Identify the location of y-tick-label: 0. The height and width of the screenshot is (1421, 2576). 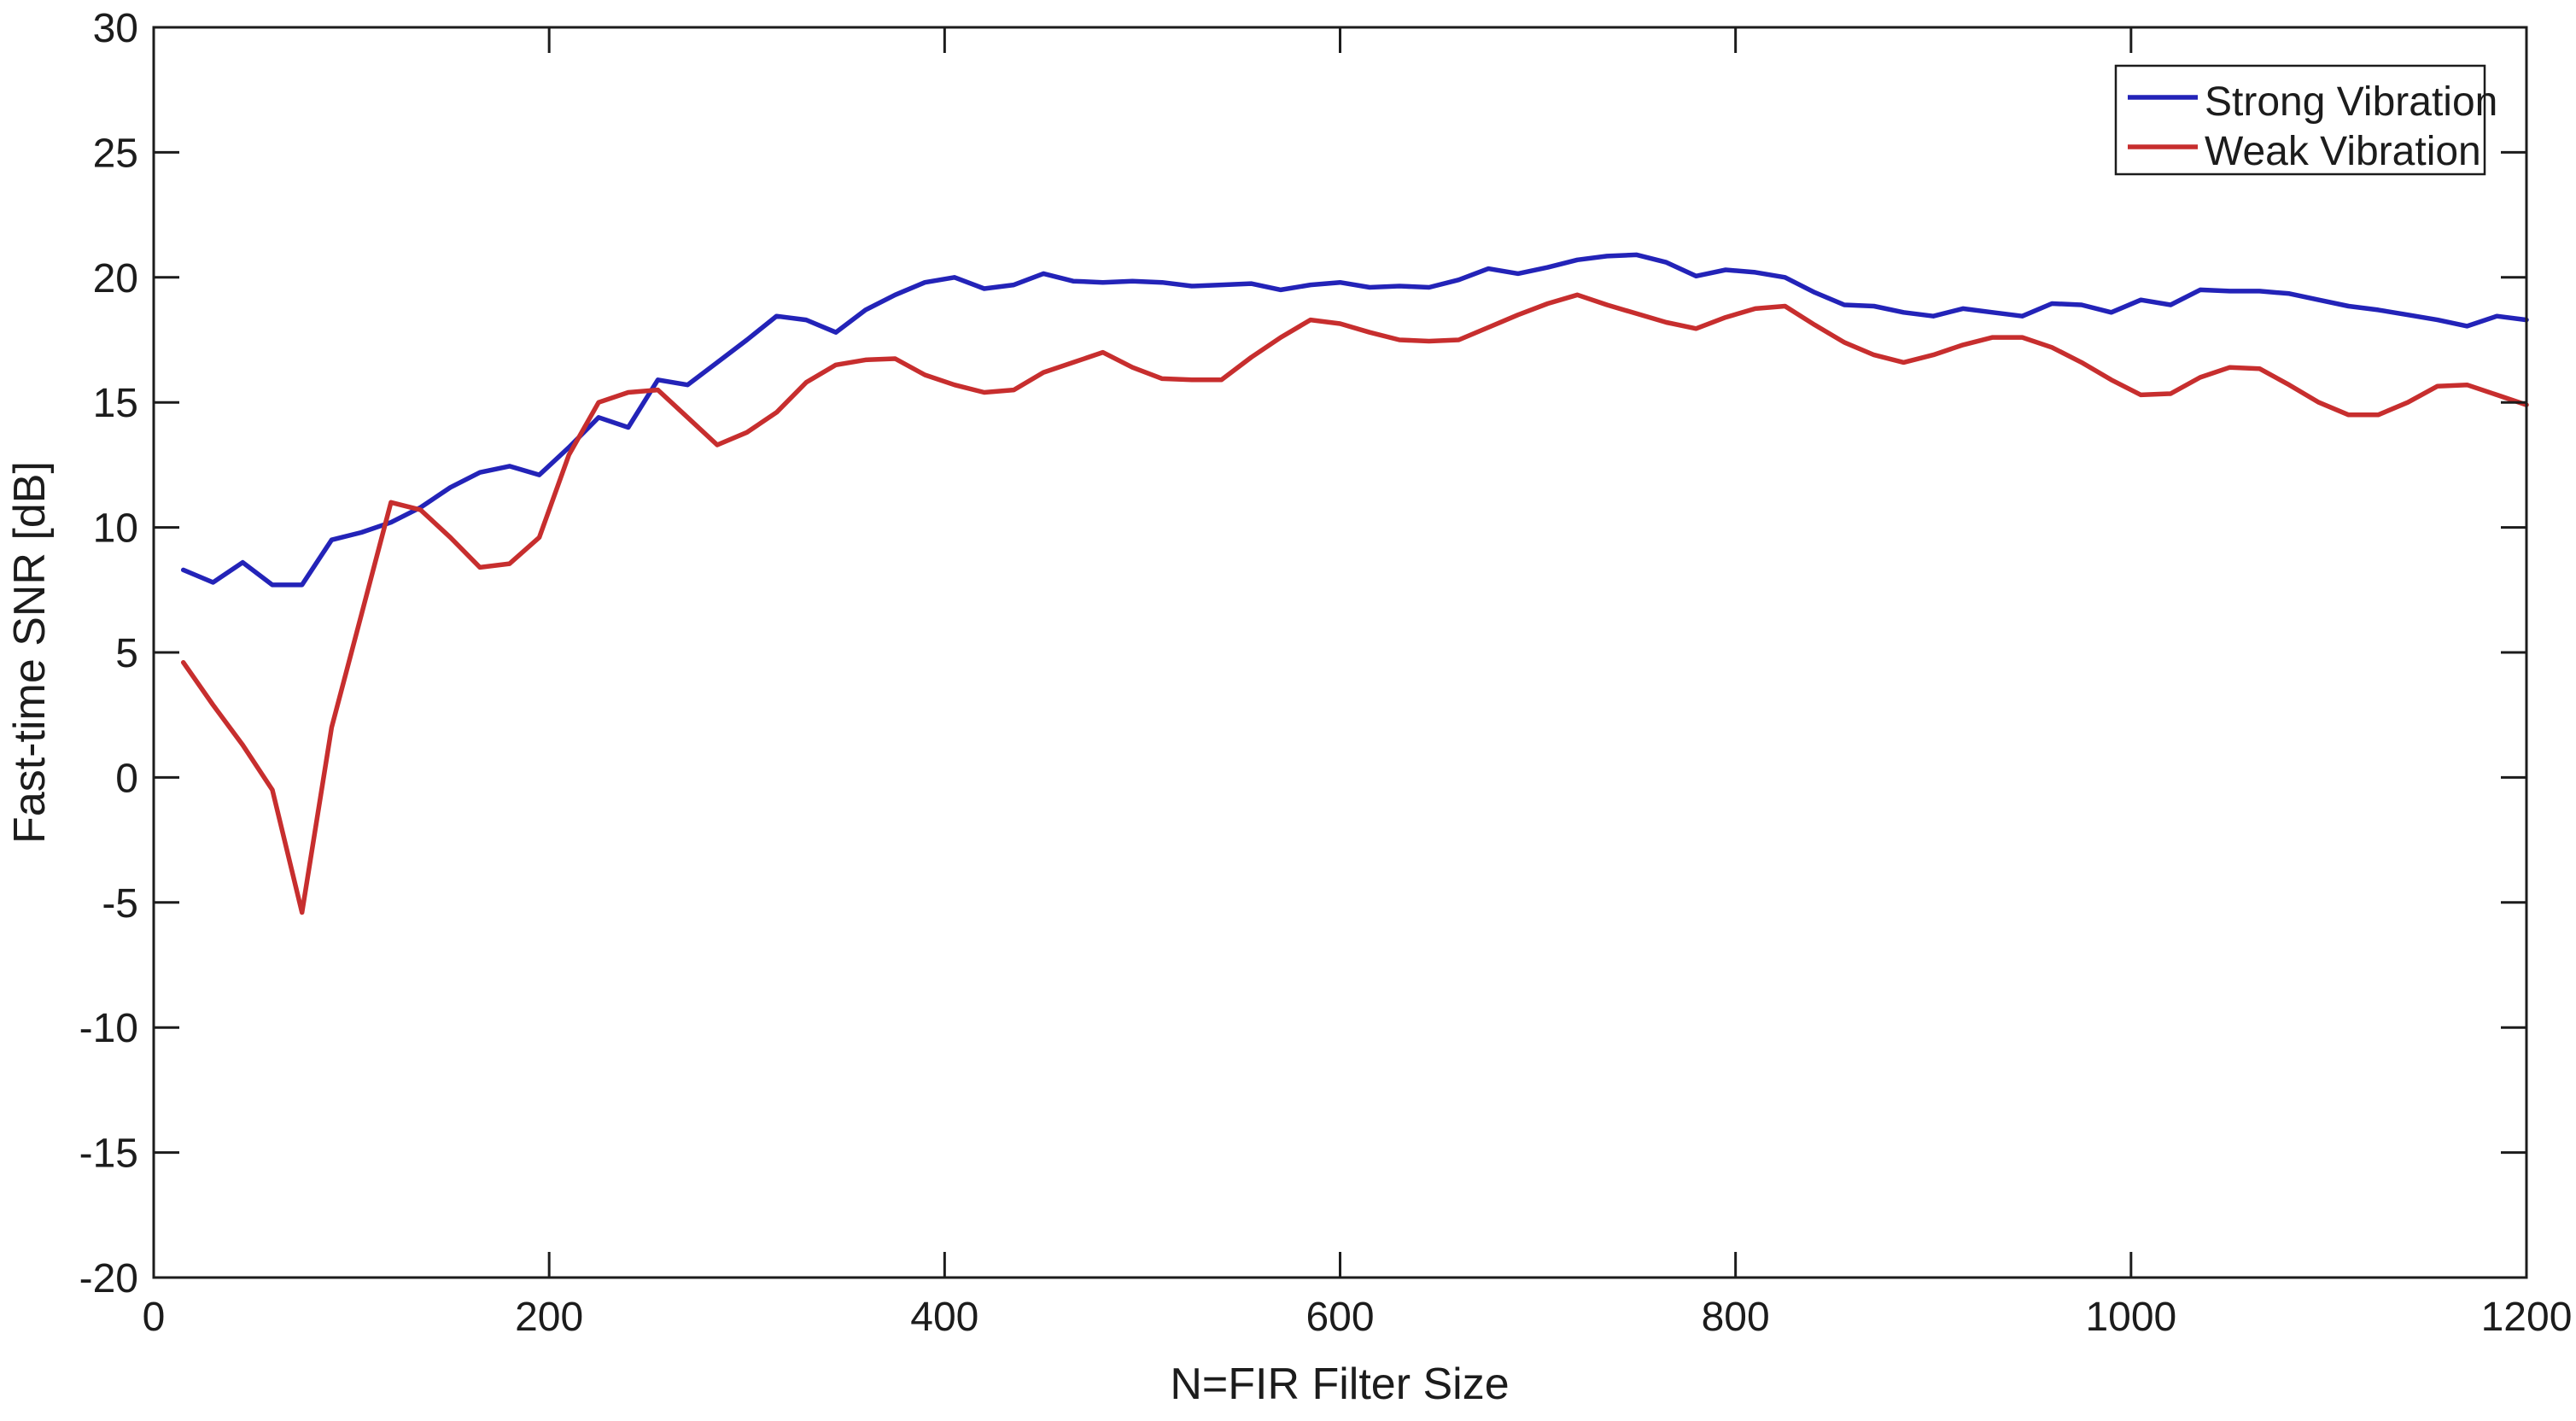
(126, 778).